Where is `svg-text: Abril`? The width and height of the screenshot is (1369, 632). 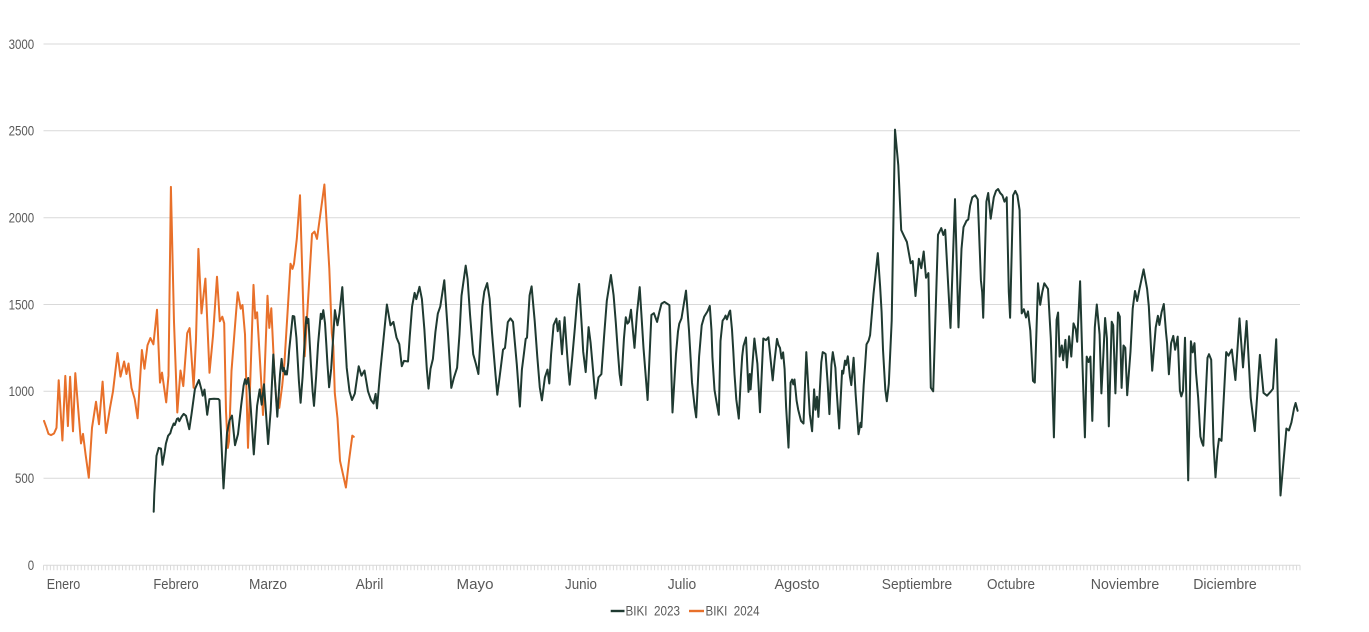 svg-text: Abril is located at coordinates (370, 585).